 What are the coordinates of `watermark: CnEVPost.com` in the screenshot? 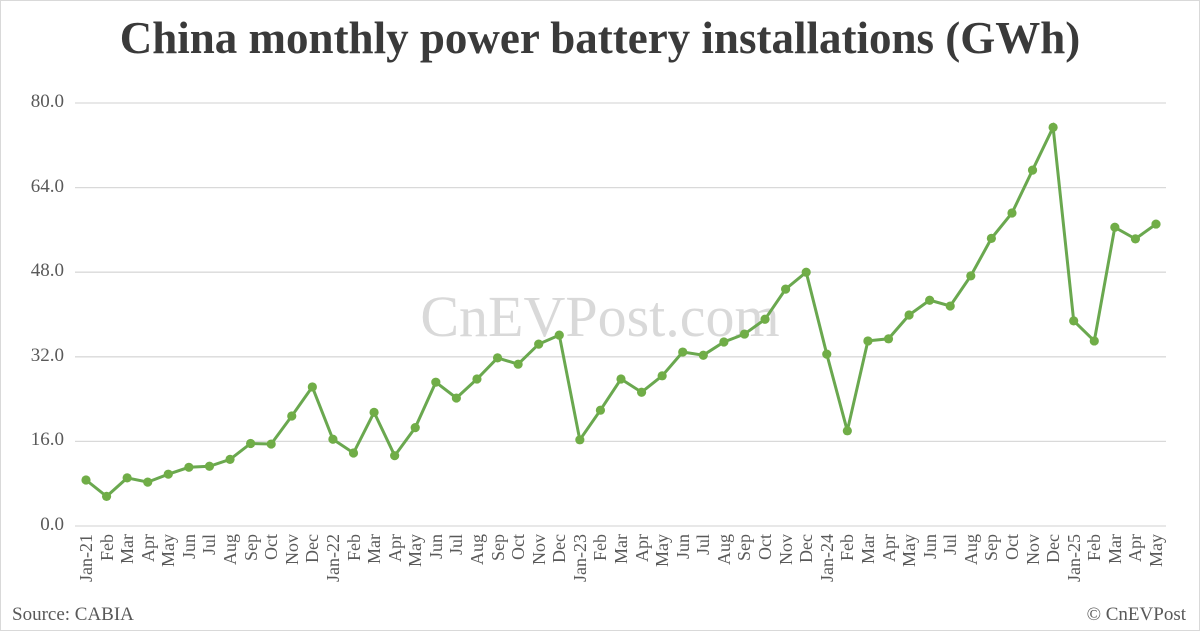 It's located at (599, 316).